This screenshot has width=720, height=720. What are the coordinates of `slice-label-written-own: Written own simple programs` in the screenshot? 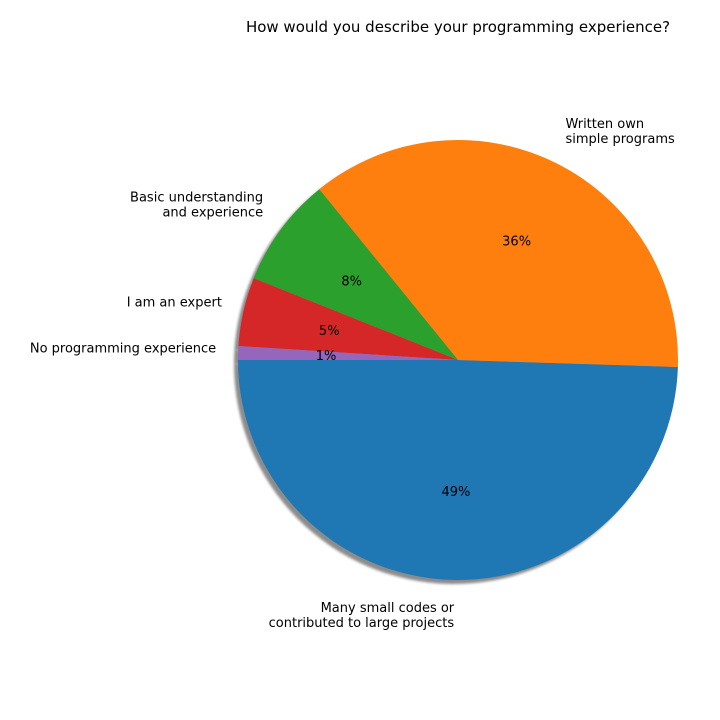 It's located at (620, 132).